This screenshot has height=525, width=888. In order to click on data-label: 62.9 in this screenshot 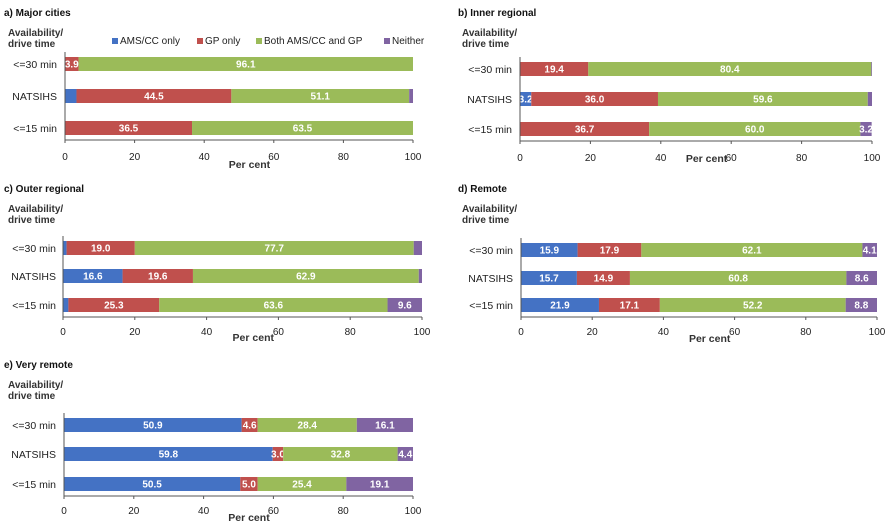, I will do `click(306, 277)`.